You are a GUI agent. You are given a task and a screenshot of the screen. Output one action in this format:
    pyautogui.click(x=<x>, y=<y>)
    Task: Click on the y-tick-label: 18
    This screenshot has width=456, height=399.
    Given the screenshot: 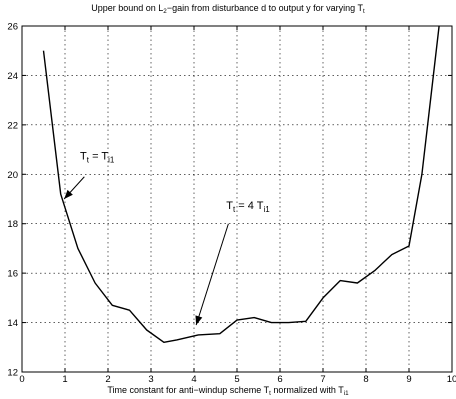 What is the action you would take?
    pyautogui.click(x=12, y=224)
    